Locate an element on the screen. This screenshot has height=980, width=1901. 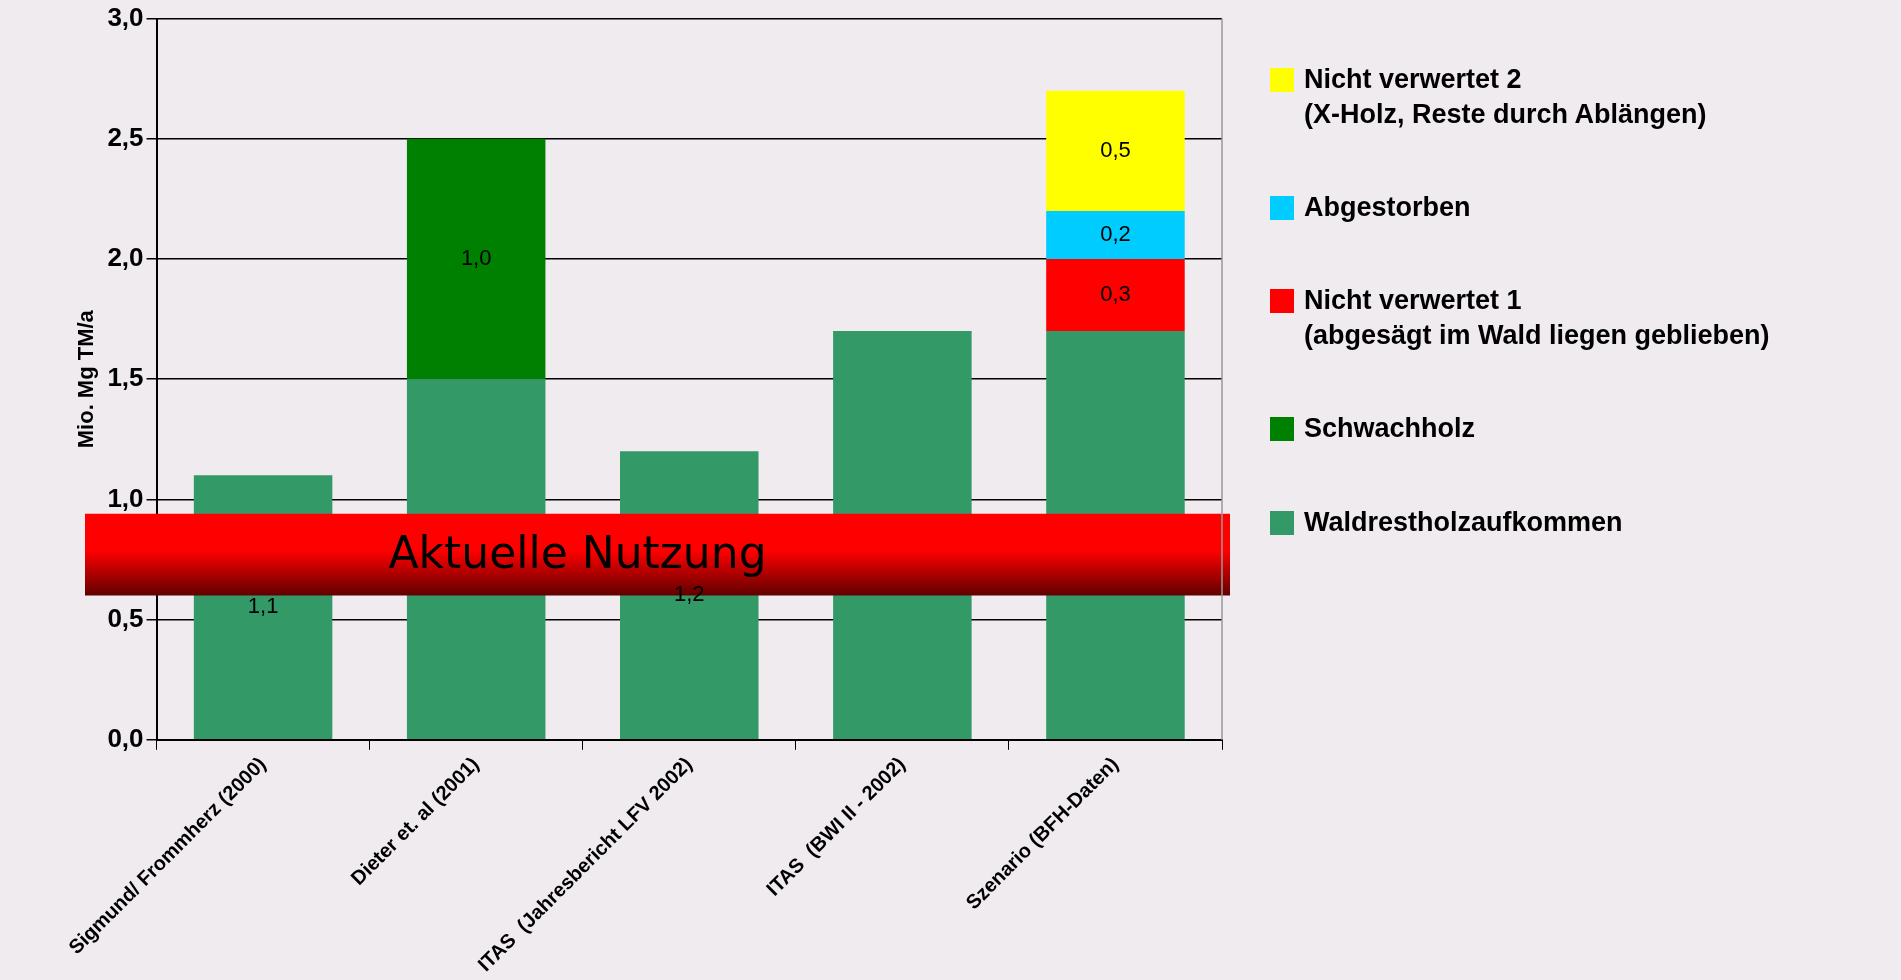
data-label: 0,3 is located at coordinates (1115, 294).